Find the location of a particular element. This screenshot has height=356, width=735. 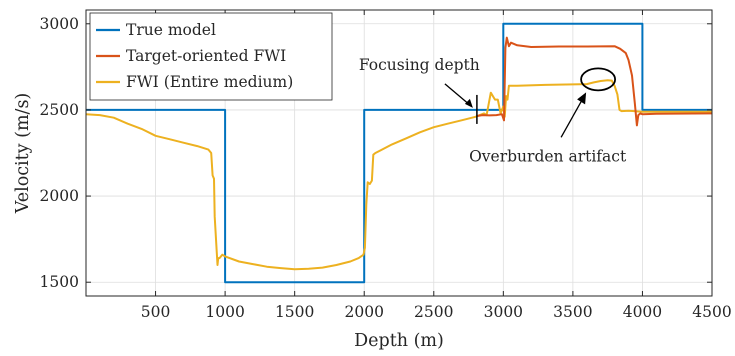

x-tick-label: 4000 is located at coordinates (642, 312).